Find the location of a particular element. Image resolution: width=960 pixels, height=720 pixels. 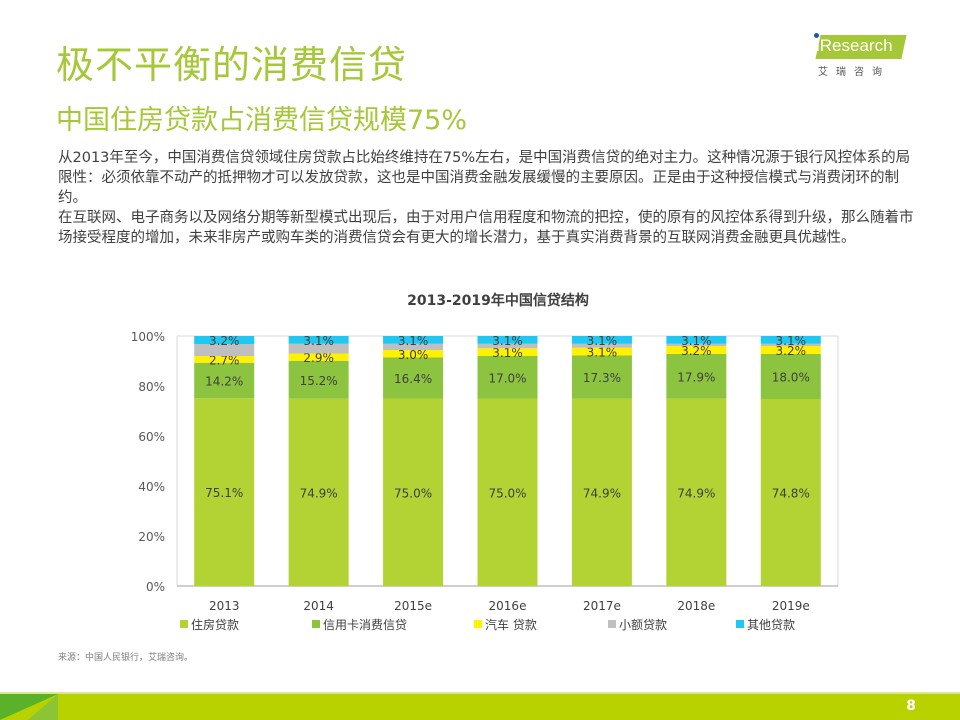

data-label: 3.0% is located at coordinates (413, 355).